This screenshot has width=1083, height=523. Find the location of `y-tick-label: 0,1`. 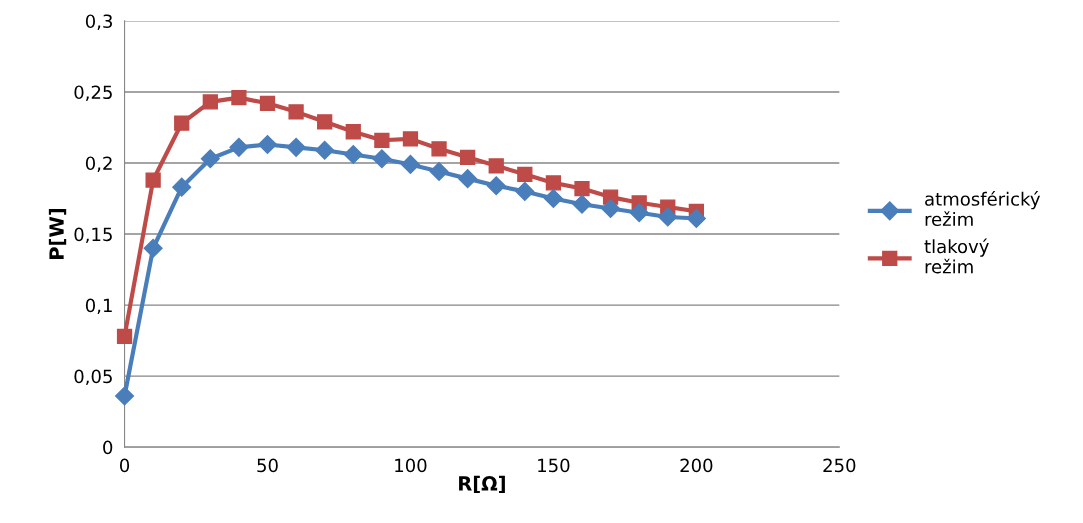

y-tick-label: 0,1 is located at coordinates (98, 306).